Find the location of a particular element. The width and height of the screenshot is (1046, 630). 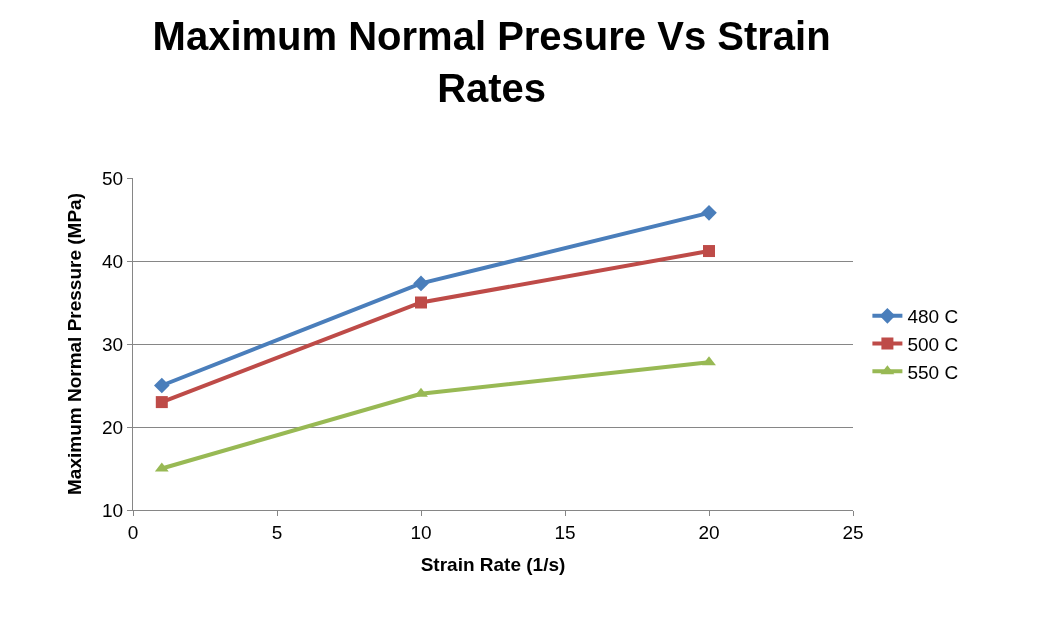

x-axis-title: Strain Rate (1/s) is located at coordinates (493, 564).